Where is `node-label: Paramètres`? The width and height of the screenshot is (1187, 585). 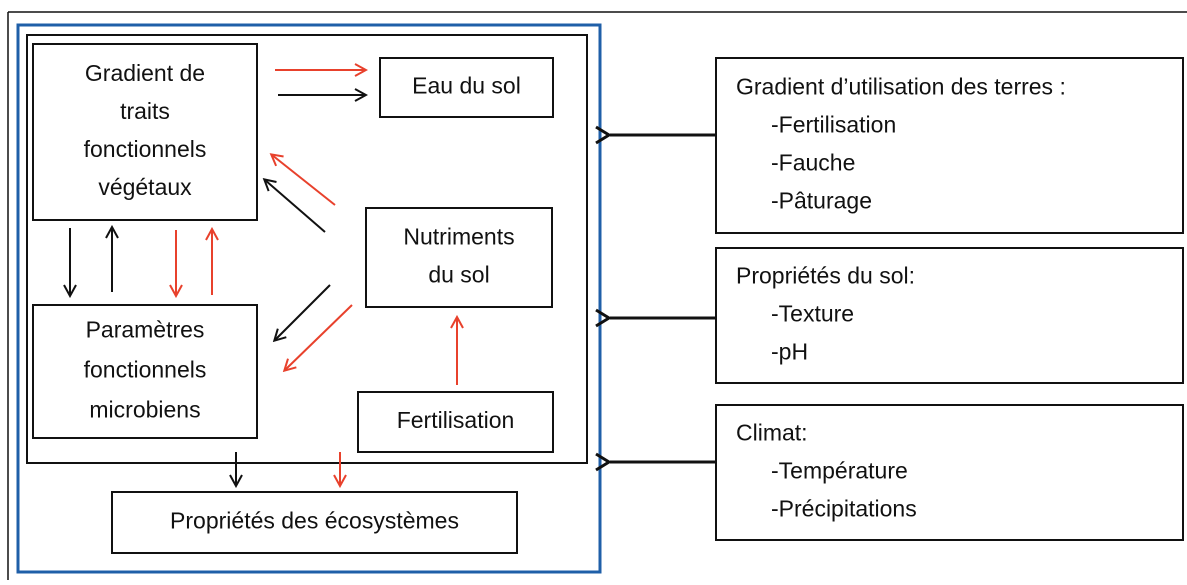
node-label: Paramètres is located at coordinates (145, 330).